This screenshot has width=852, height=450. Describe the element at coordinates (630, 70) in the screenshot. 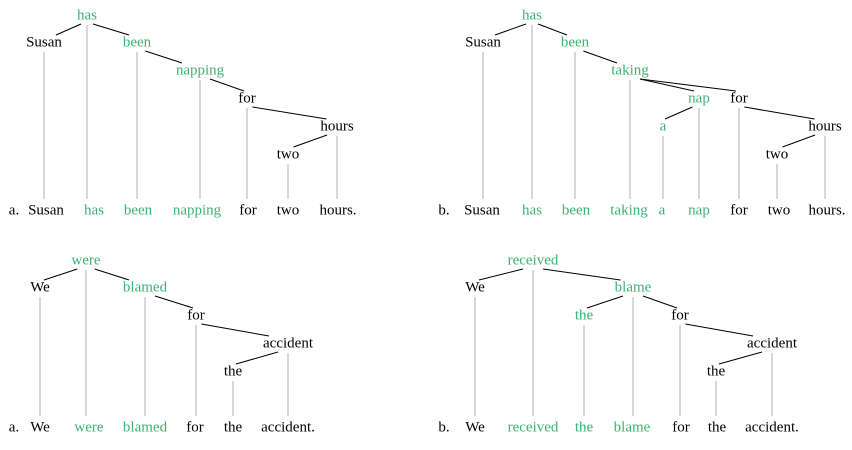

I see `tree-word: taking` at that location.